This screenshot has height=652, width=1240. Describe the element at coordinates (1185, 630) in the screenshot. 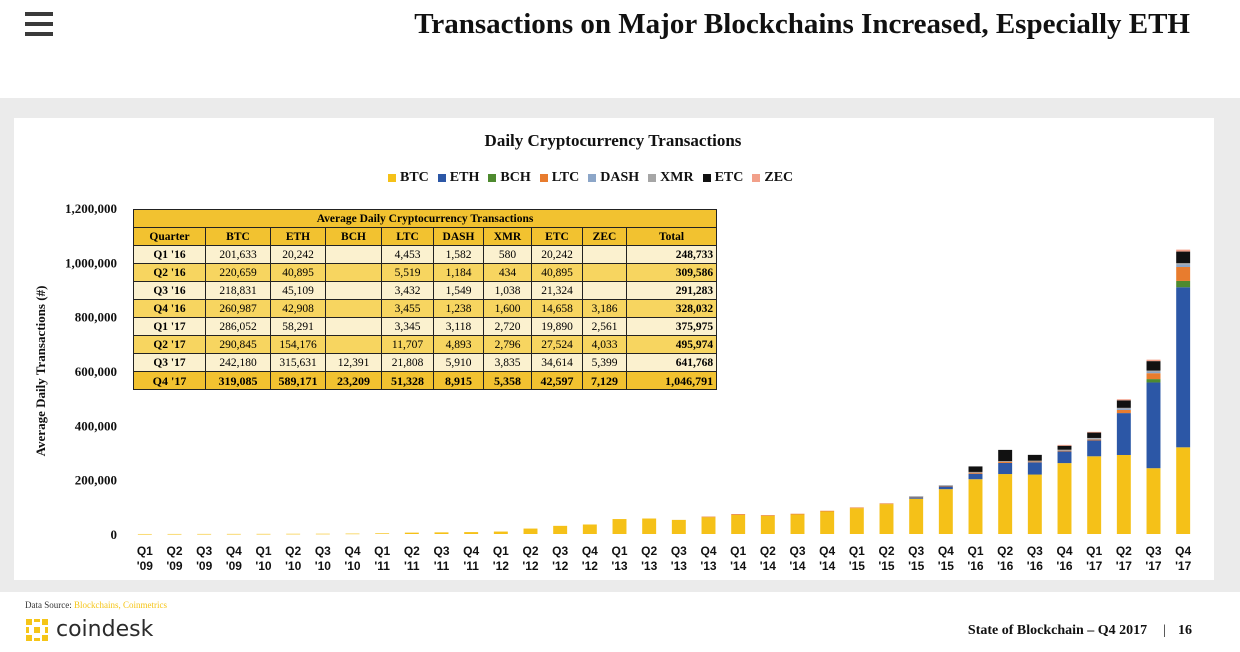

I see `page-number: 16` at that location.